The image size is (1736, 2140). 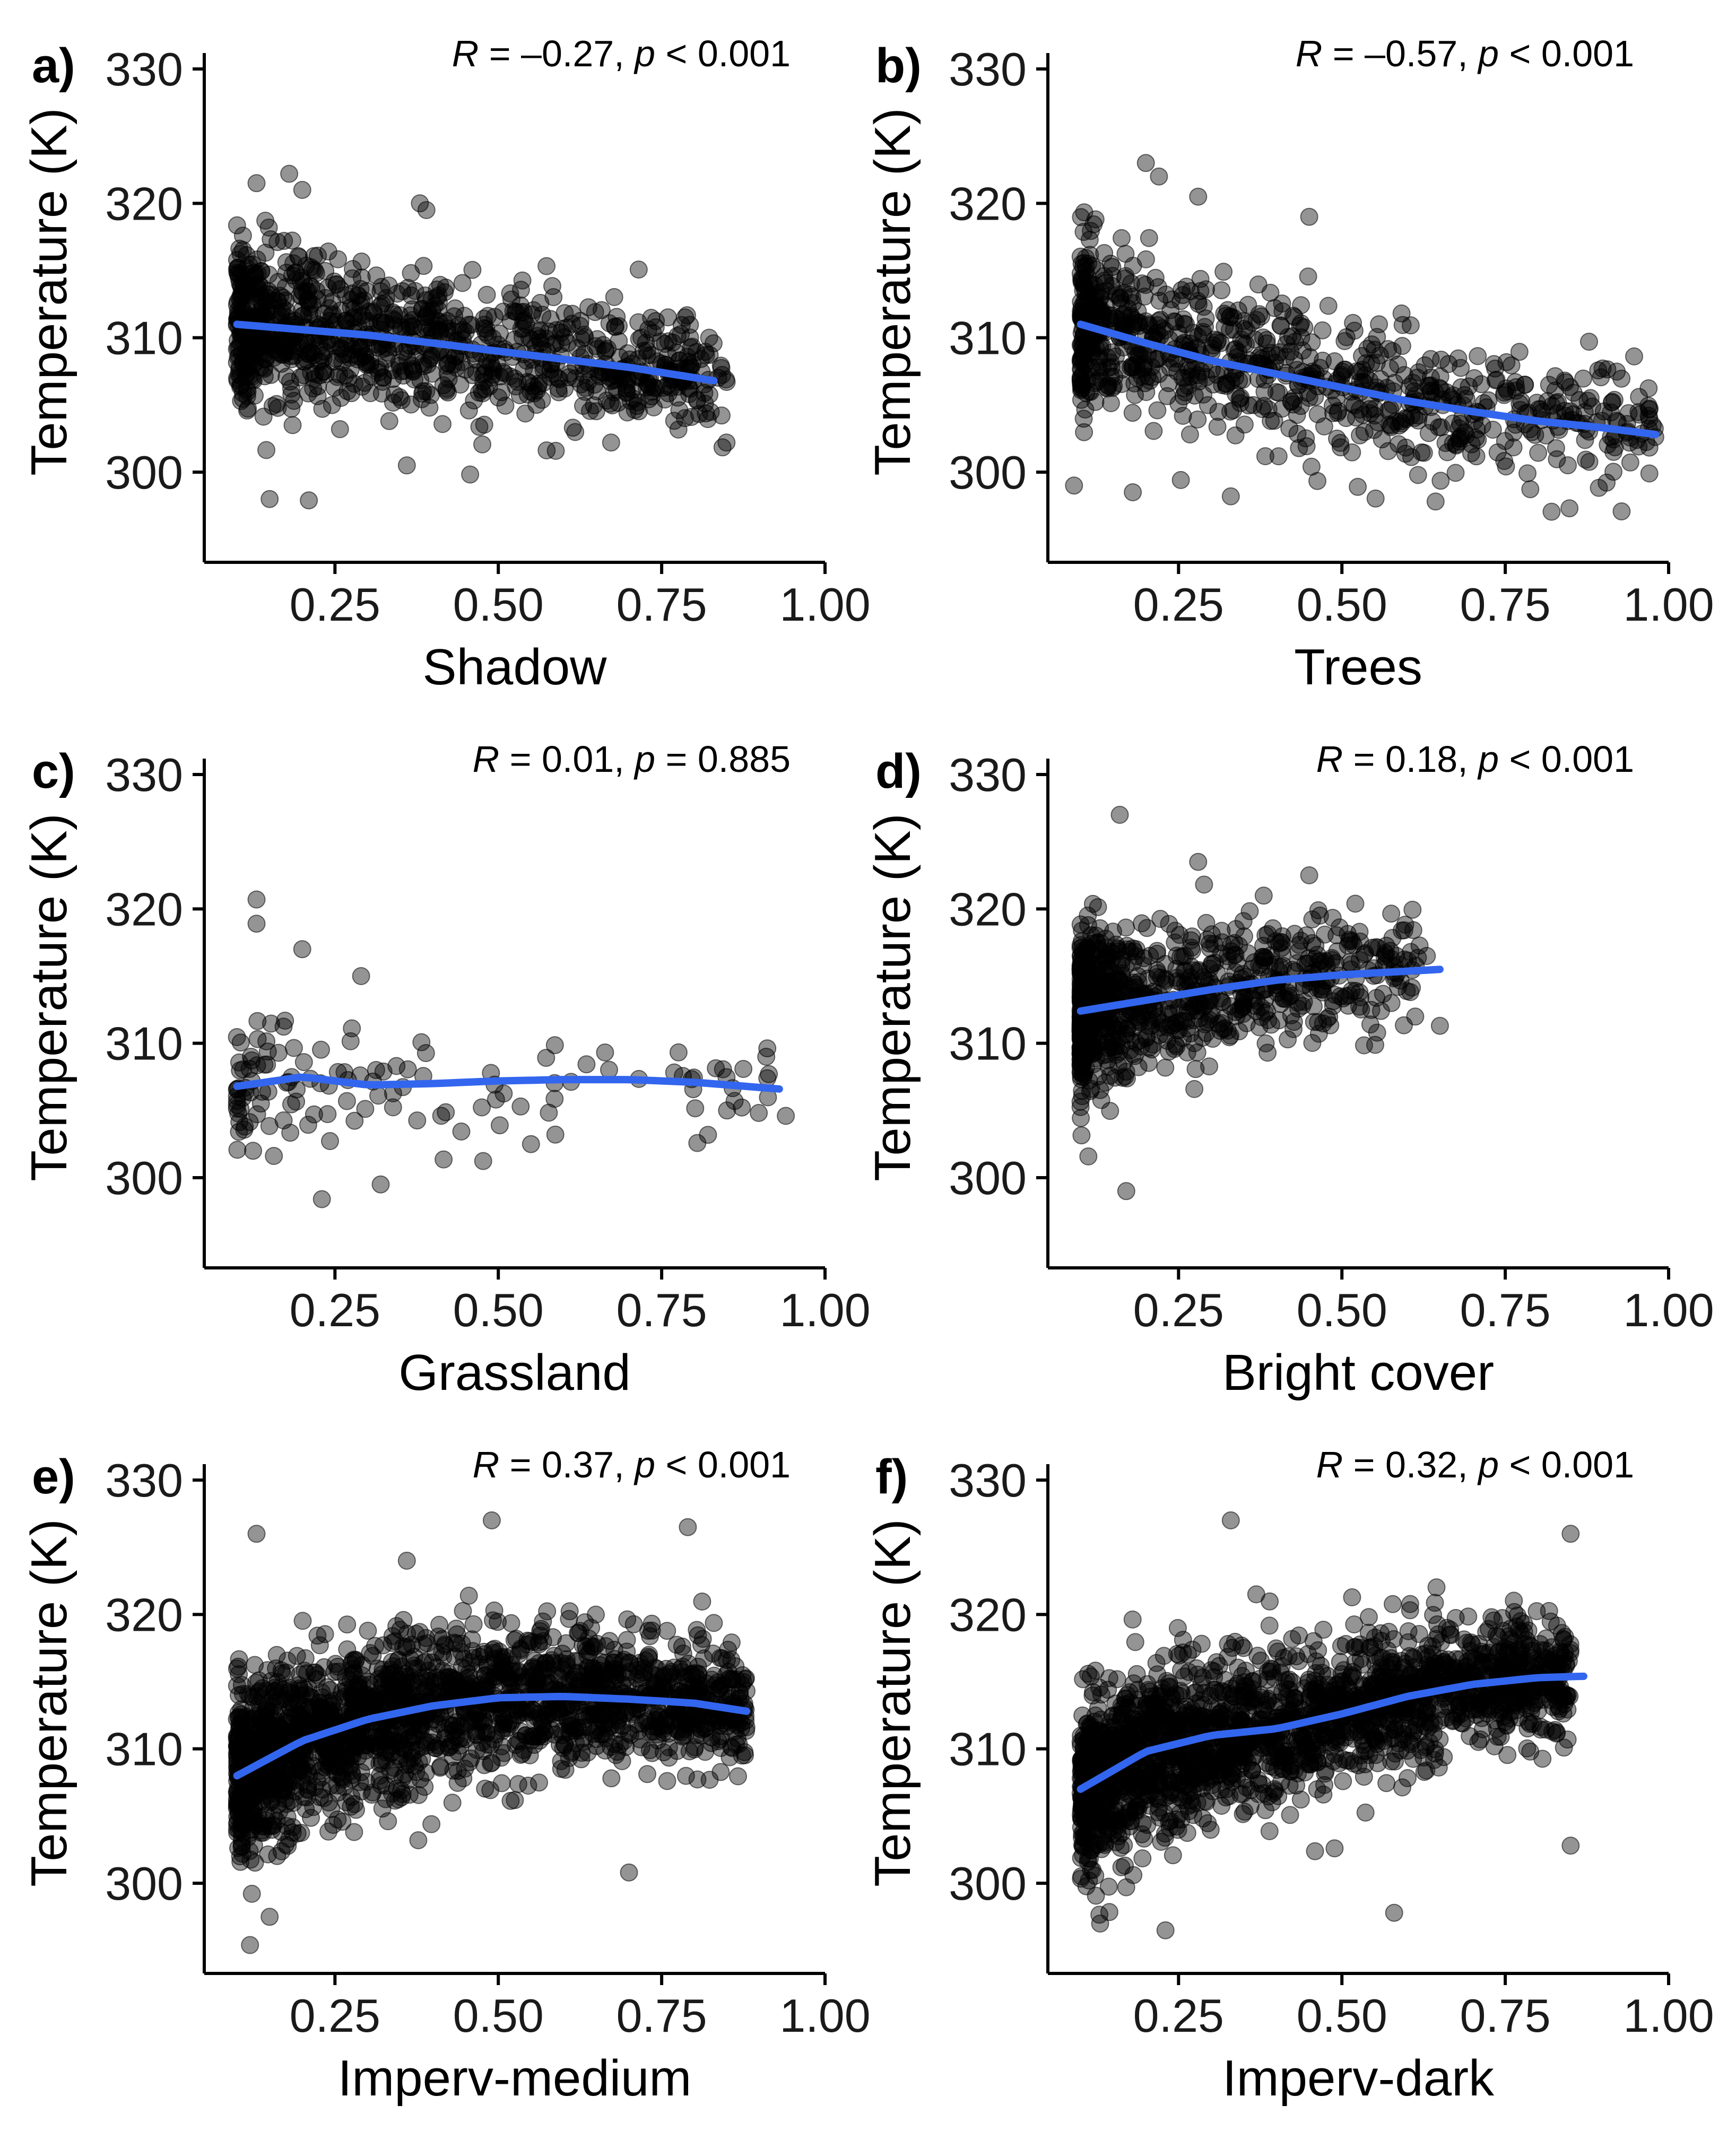 I want to click on panel-label: d), so click(x=898, y=771).